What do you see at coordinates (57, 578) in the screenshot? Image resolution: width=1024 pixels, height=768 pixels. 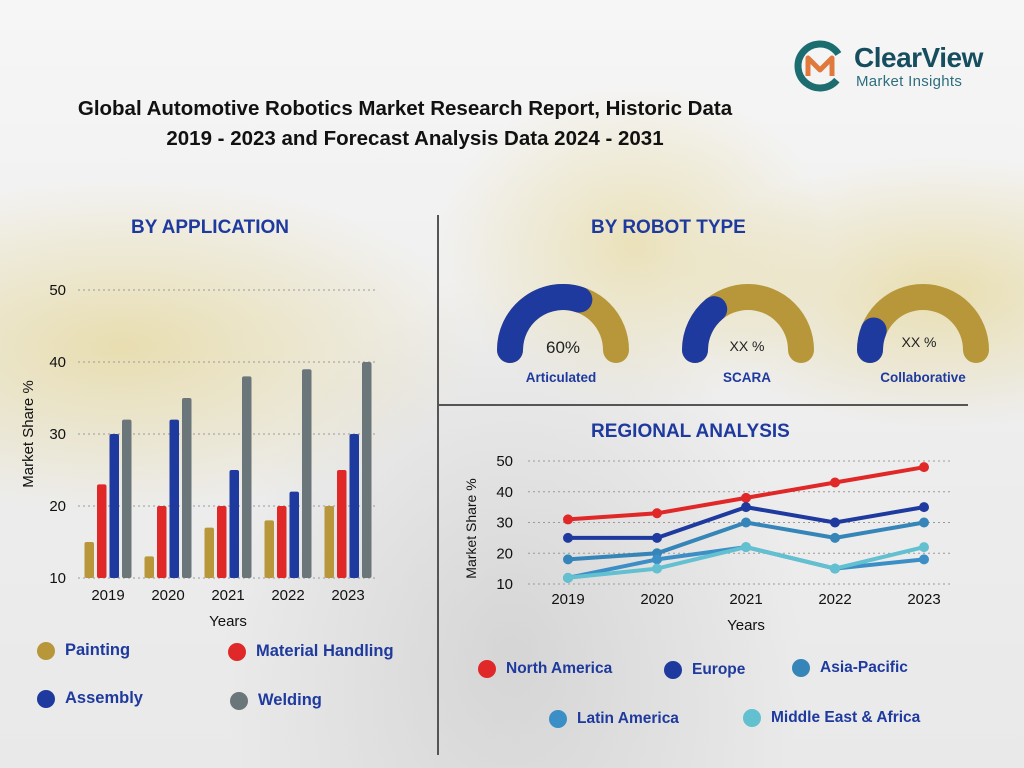 I see `y-tick-label: 10` at bounding box center [57, 578].